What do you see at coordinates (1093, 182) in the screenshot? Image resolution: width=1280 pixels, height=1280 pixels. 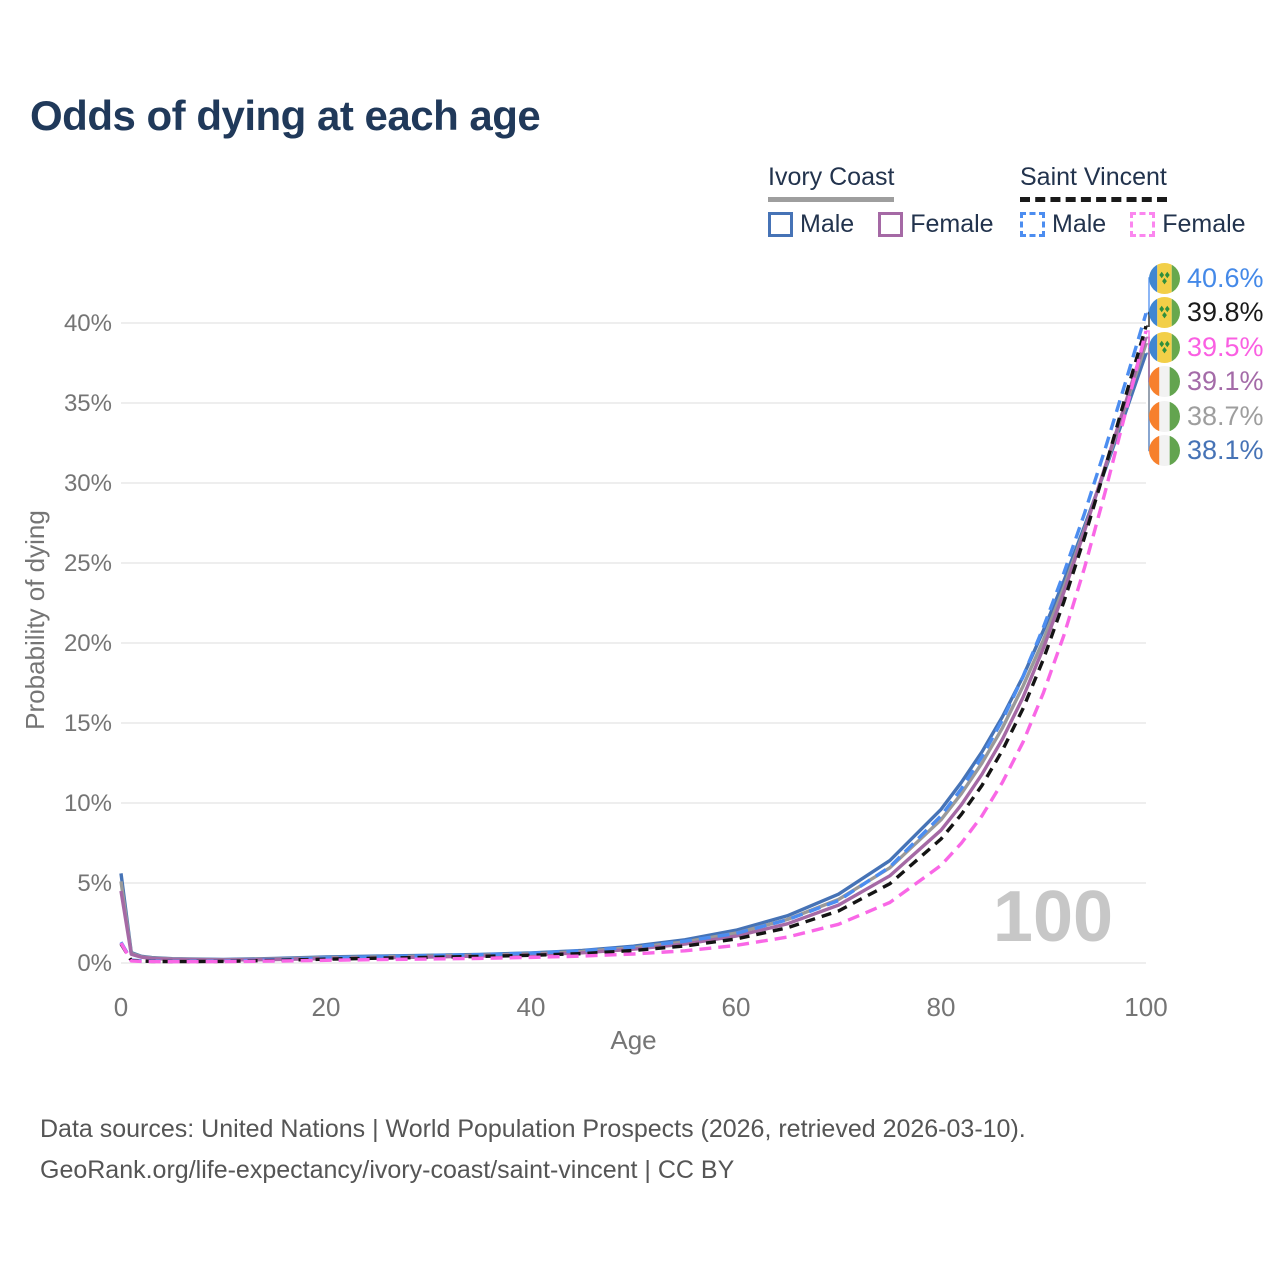 I see `legend-title-saint-vincent: Saint Vincent` at bounding box center [1093, 182].